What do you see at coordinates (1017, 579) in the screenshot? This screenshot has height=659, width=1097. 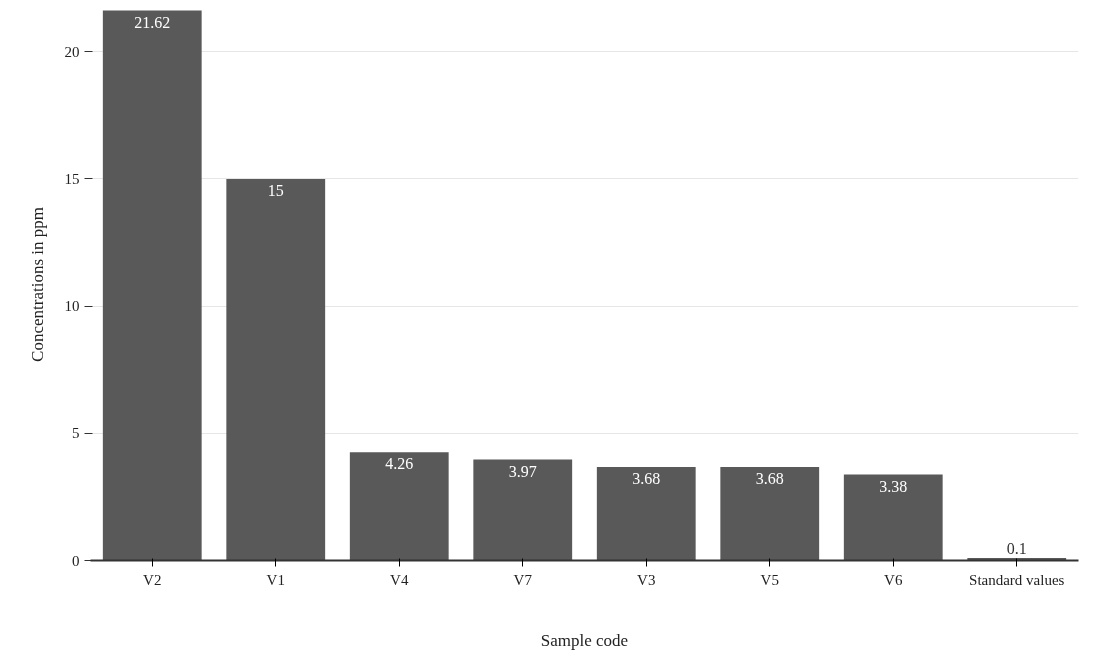 I see `x-tick-label: Standard values` at bounding box center [1017, 579].